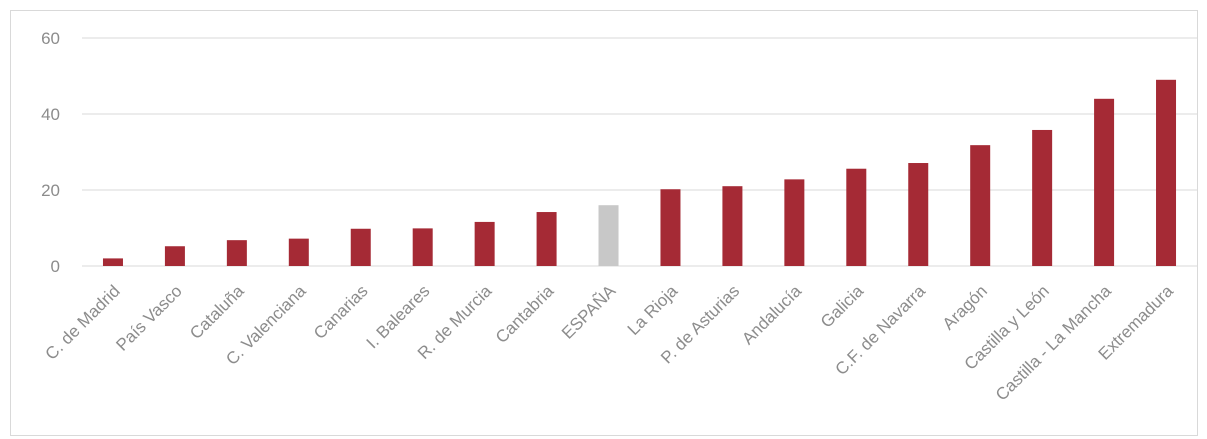 The image size is (1207, 439). Describe the element at coordinates (1053, 342) in the screenshot. I see `x-tick-label: Castilla - La Mancha` at that location.